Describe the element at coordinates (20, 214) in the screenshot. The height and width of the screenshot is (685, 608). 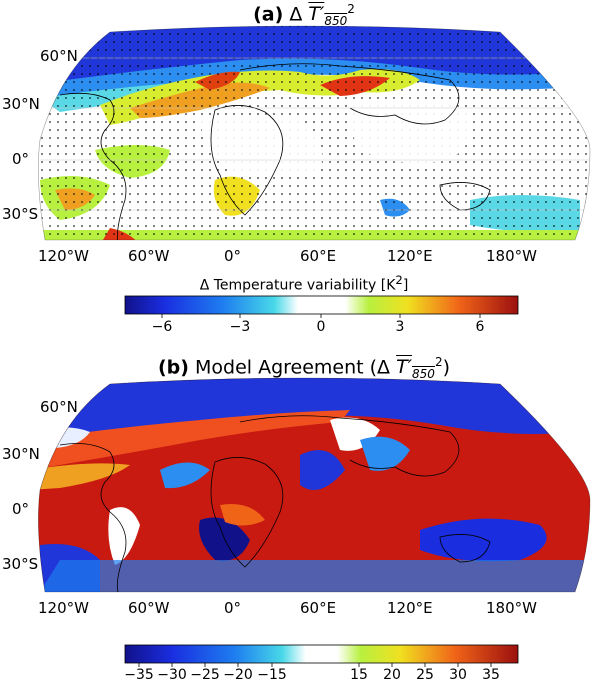
I see `panel-a-lat-30s: 30°S` at that location.